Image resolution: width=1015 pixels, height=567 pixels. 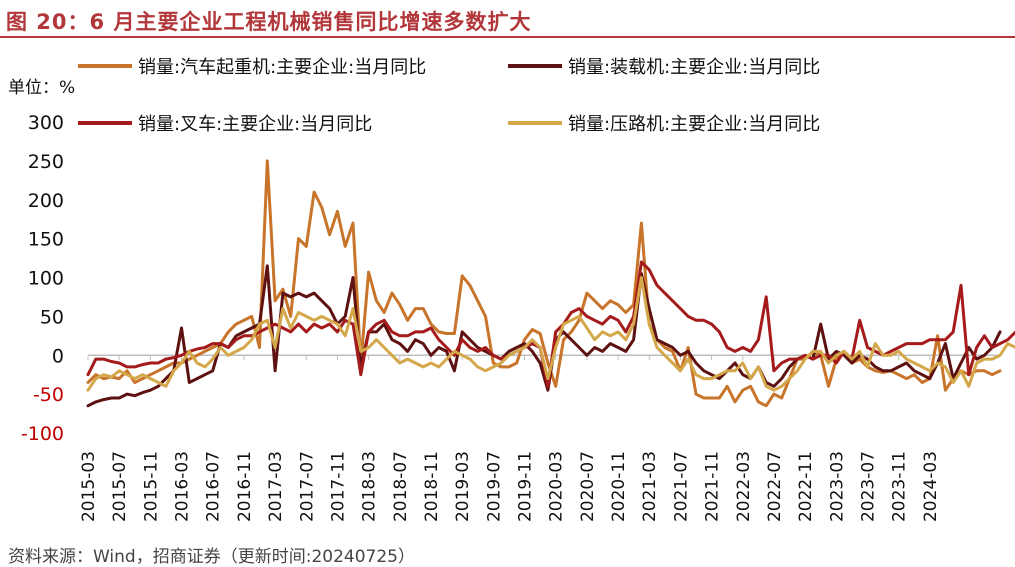 What do you see at coordinates (105, 66) in the screenshot?
I see `legend-swatch-truck-crane` at bounding box center [105, 66].